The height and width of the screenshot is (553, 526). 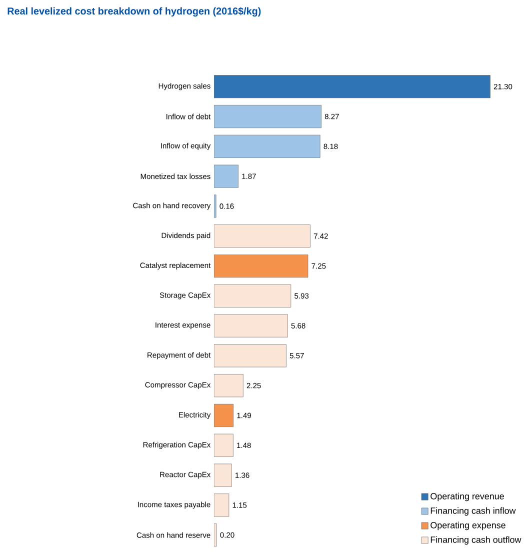 What do you see at coordinates (467, 497) in the screenshot?
I see `legend-label: Operating revenue` at bounding box center [467, 497].